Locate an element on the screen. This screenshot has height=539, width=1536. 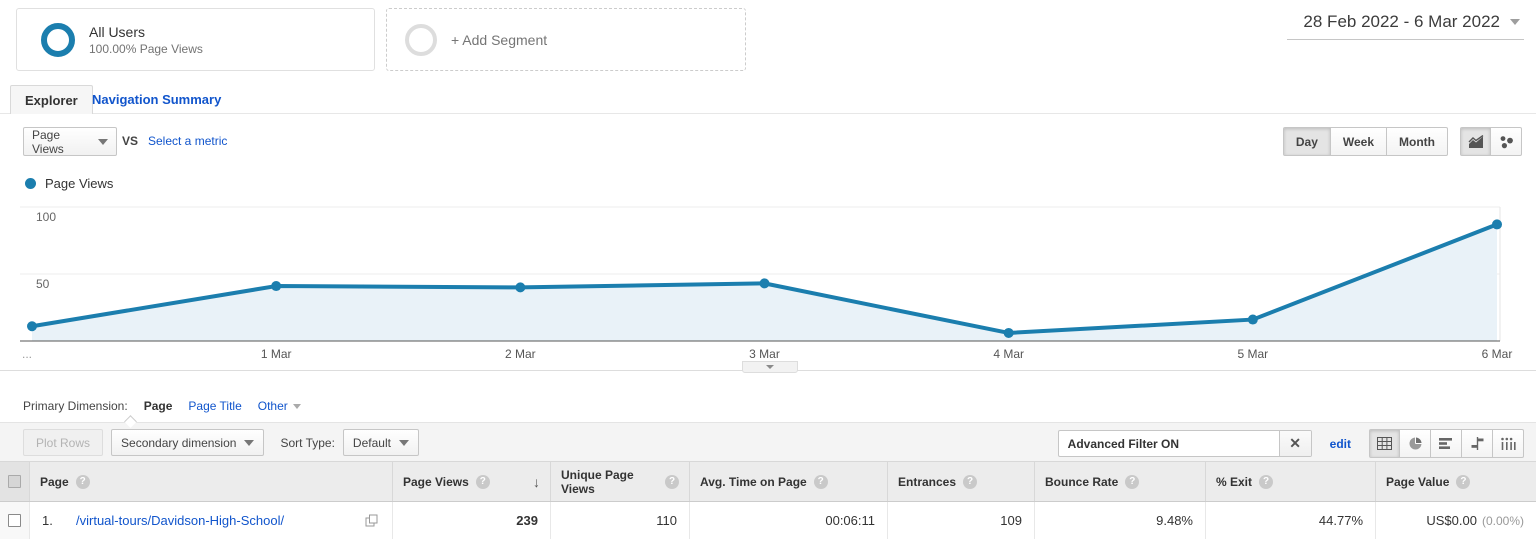
chart-legend: Page Views is located at coordinates (69, 183).